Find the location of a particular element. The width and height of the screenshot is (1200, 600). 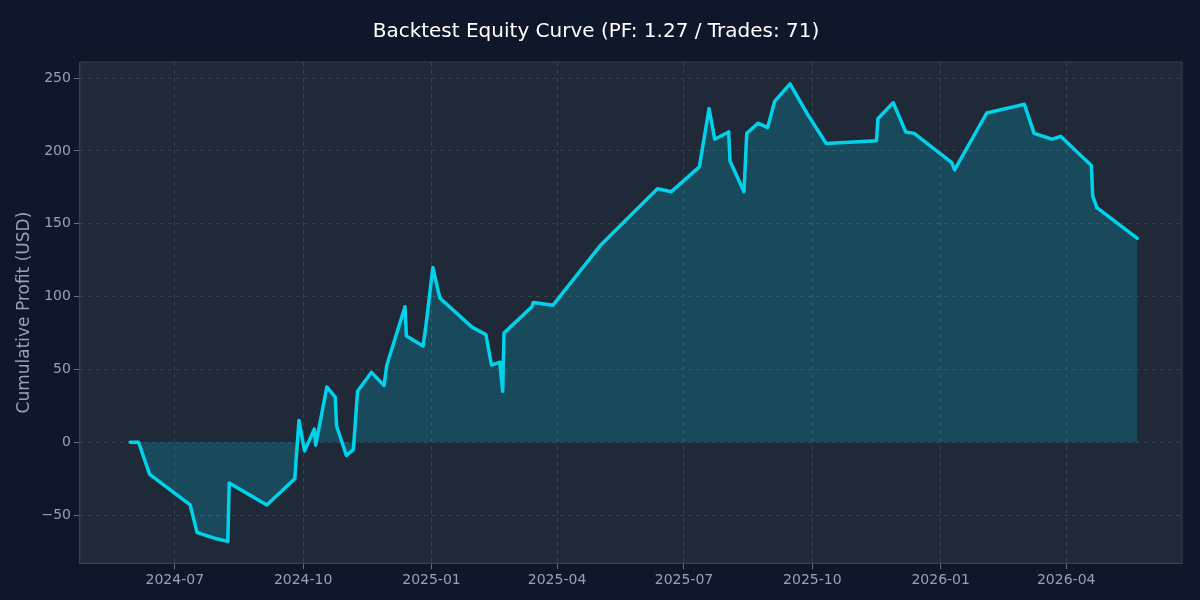

x-tick-label: 2026-01 is located at coordinates (940, 579).